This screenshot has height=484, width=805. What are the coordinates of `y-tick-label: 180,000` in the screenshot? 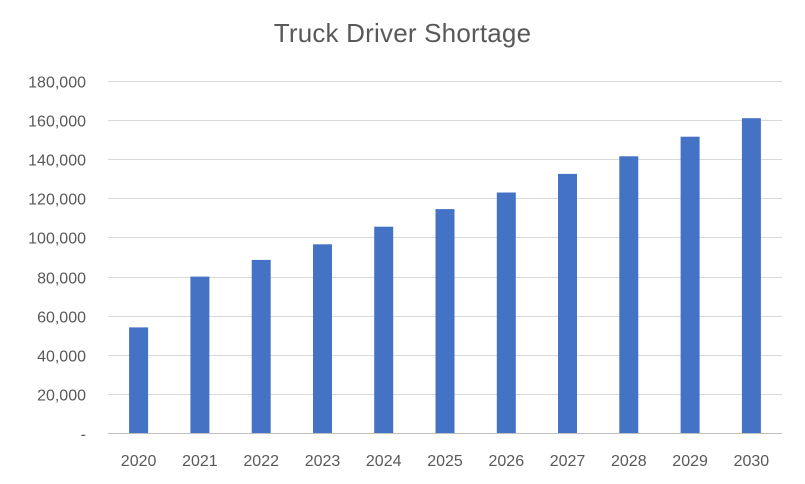 It's located at (57, 83).